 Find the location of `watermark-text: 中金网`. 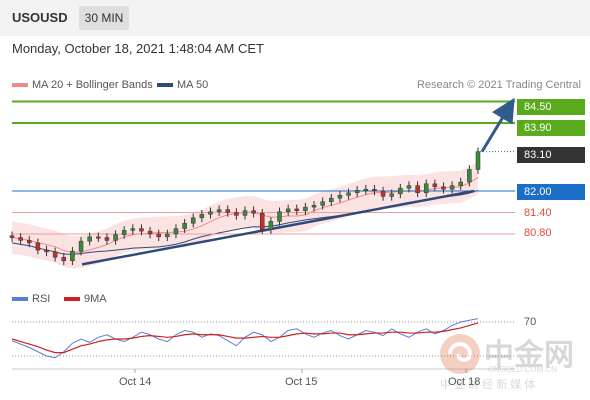

watermark-text: 中金网 is located at coordinates (529, 355).